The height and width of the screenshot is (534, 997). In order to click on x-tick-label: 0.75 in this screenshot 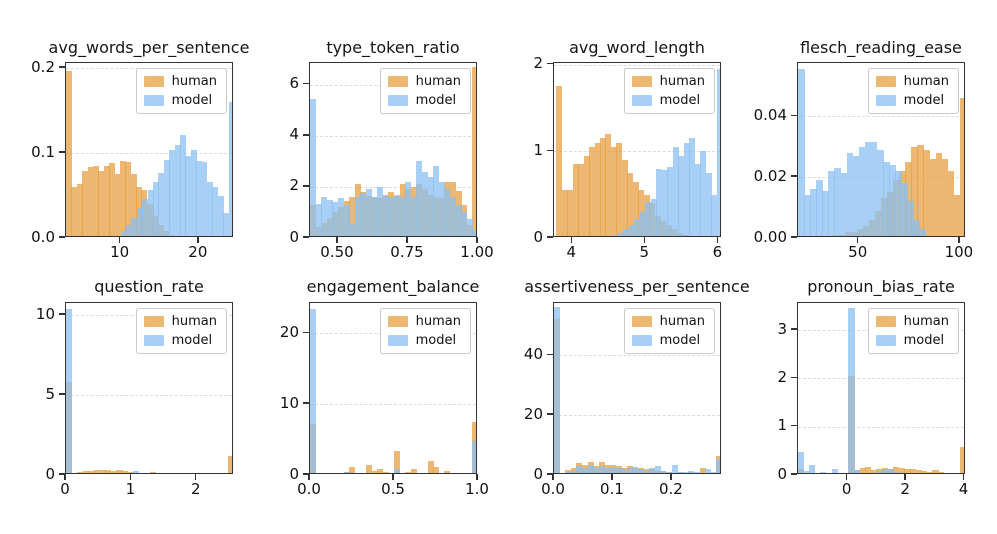, I will do `click(407, 252)`.